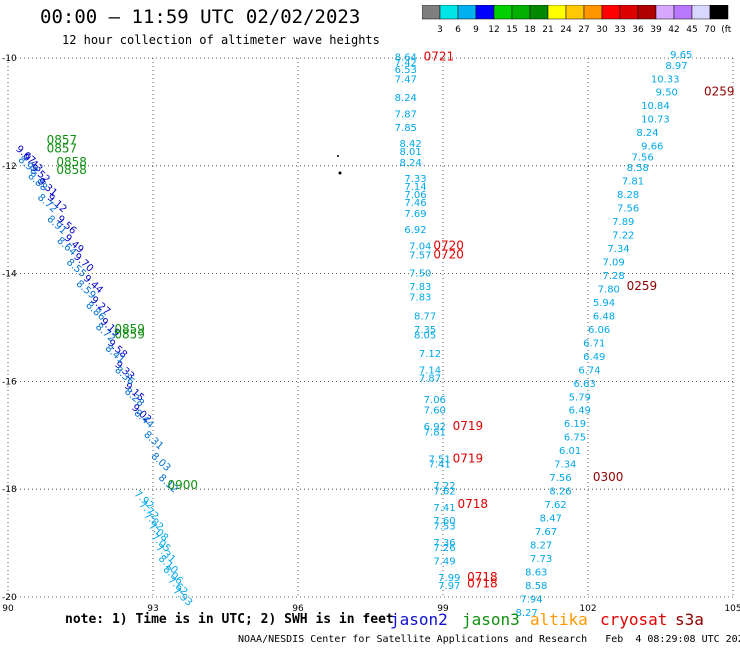  What do you see at coordinates (656, 30) in the screenshot?
I see `colorbar-label: 39` at bounding box center [656, 30].